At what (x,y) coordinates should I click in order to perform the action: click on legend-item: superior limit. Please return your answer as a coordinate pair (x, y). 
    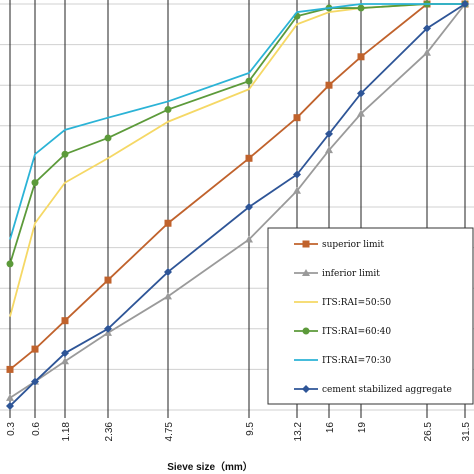
    Looking at the image, I should click on (339, 245).